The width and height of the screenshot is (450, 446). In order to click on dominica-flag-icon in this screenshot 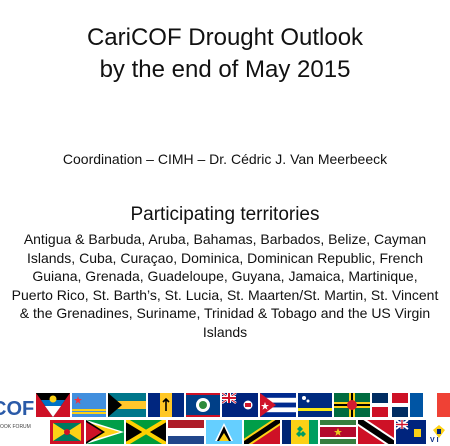, I will do `click(352, 405)`.